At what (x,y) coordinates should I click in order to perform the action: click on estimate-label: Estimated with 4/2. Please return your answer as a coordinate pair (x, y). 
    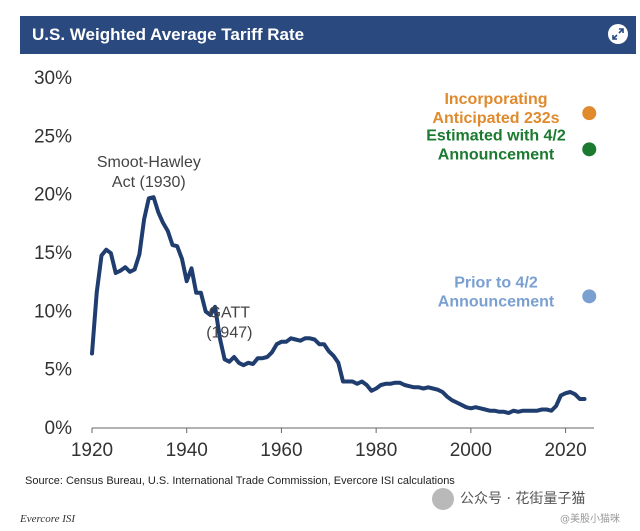
    Looking at the image, I should click on (496, 135).